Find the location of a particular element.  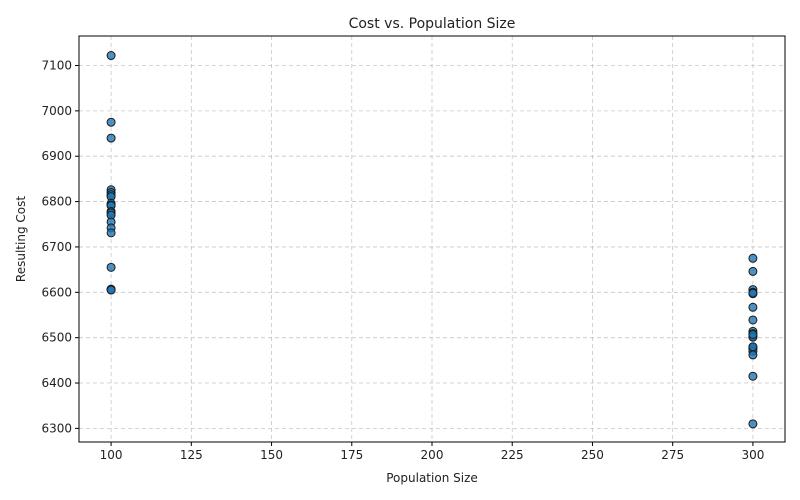

x-tick-label: 125 is located at coordinates (191, 455).